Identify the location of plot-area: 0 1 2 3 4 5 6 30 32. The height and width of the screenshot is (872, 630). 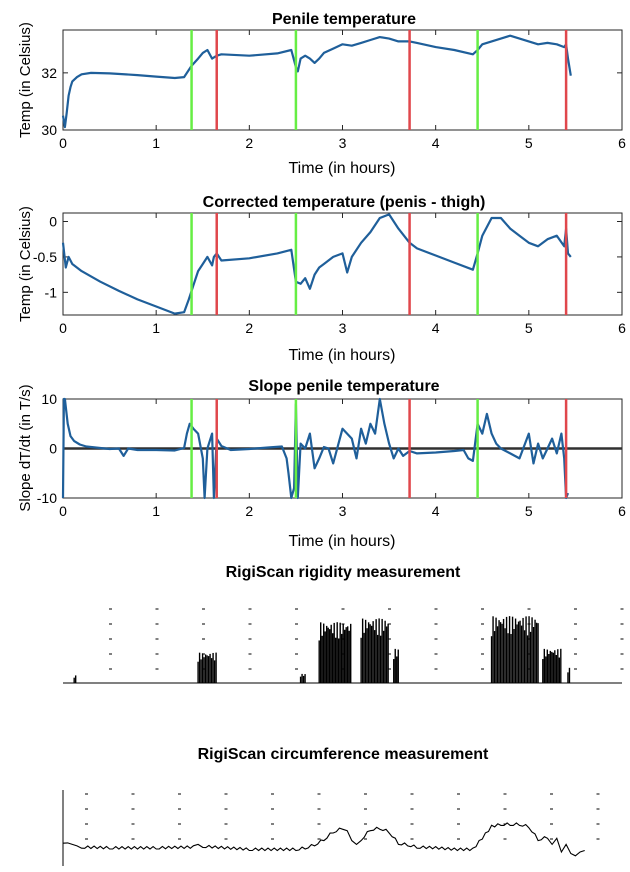
(333, 90).